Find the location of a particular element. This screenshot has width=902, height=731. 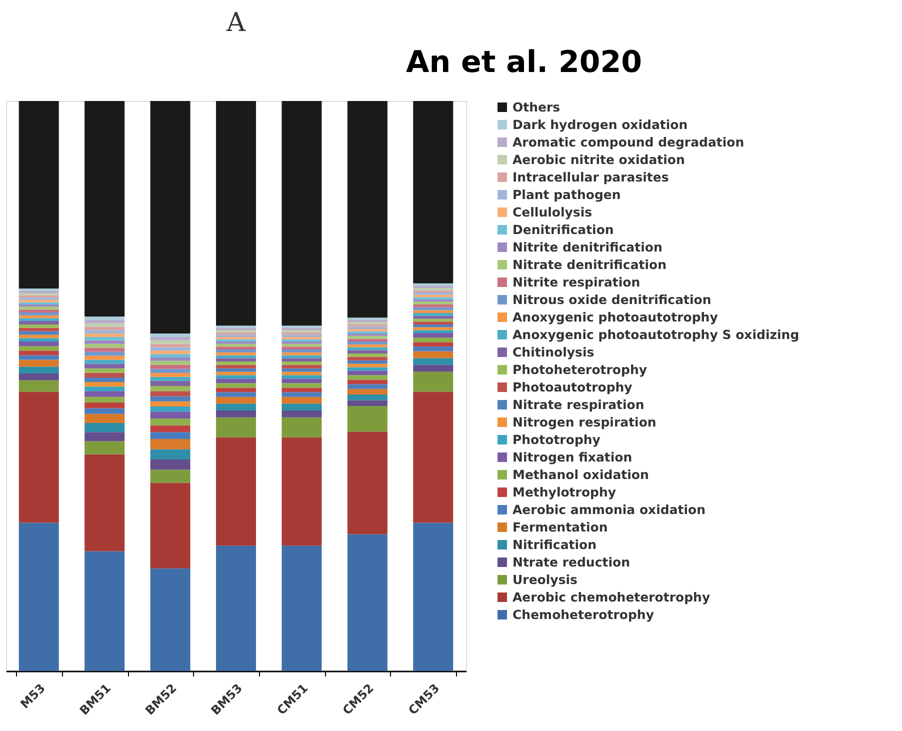

legend-label: Ntrate reduction is located at coordinates (571, 562).